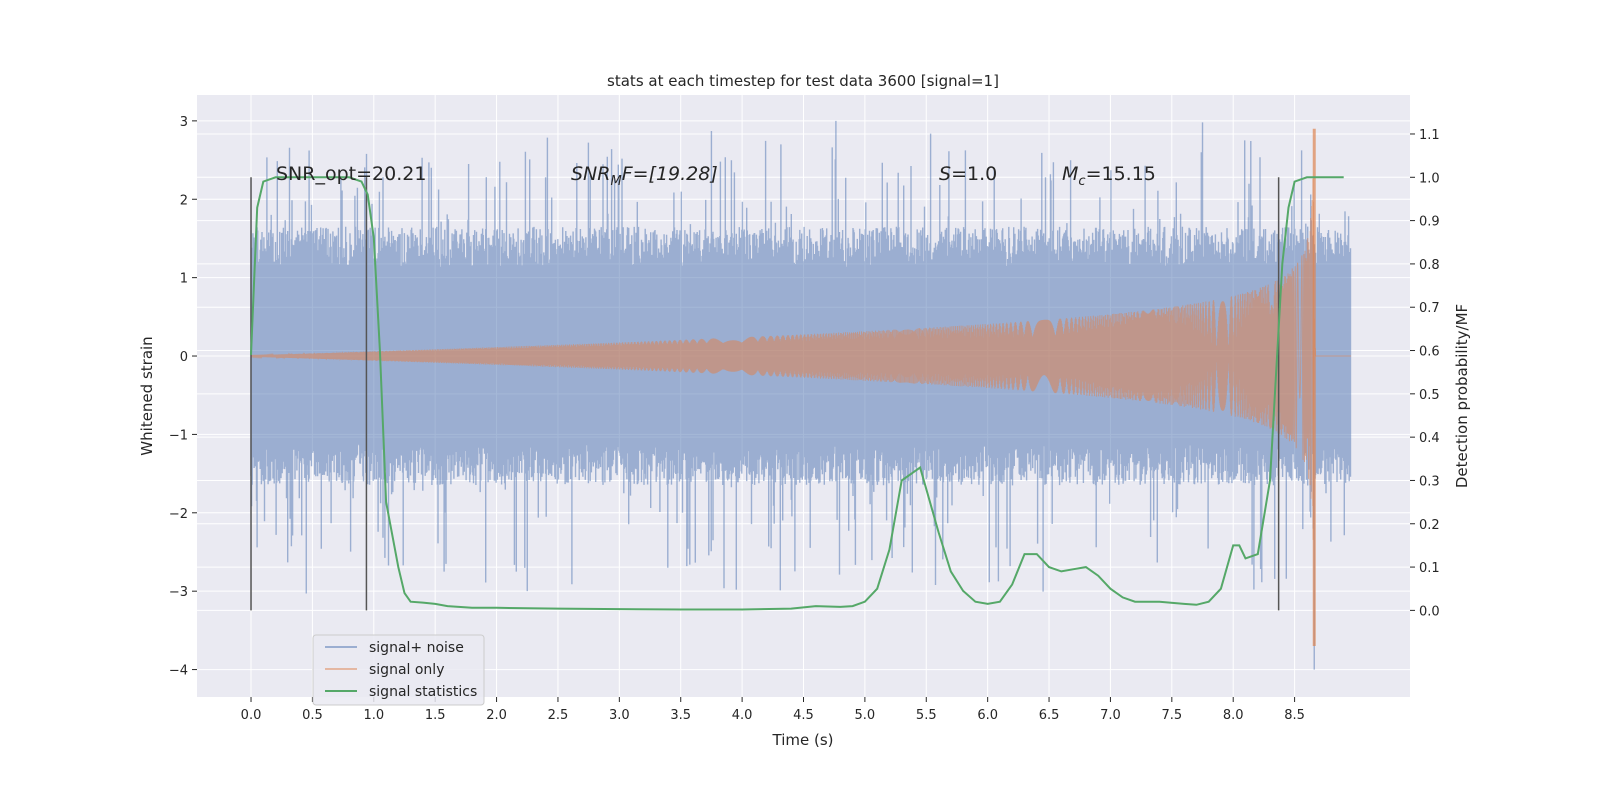 The image size is (1600, 804). Describe the element at coordinates (926, 715) in the screenshot. I see `x-tick-label: 5.5` at that location.